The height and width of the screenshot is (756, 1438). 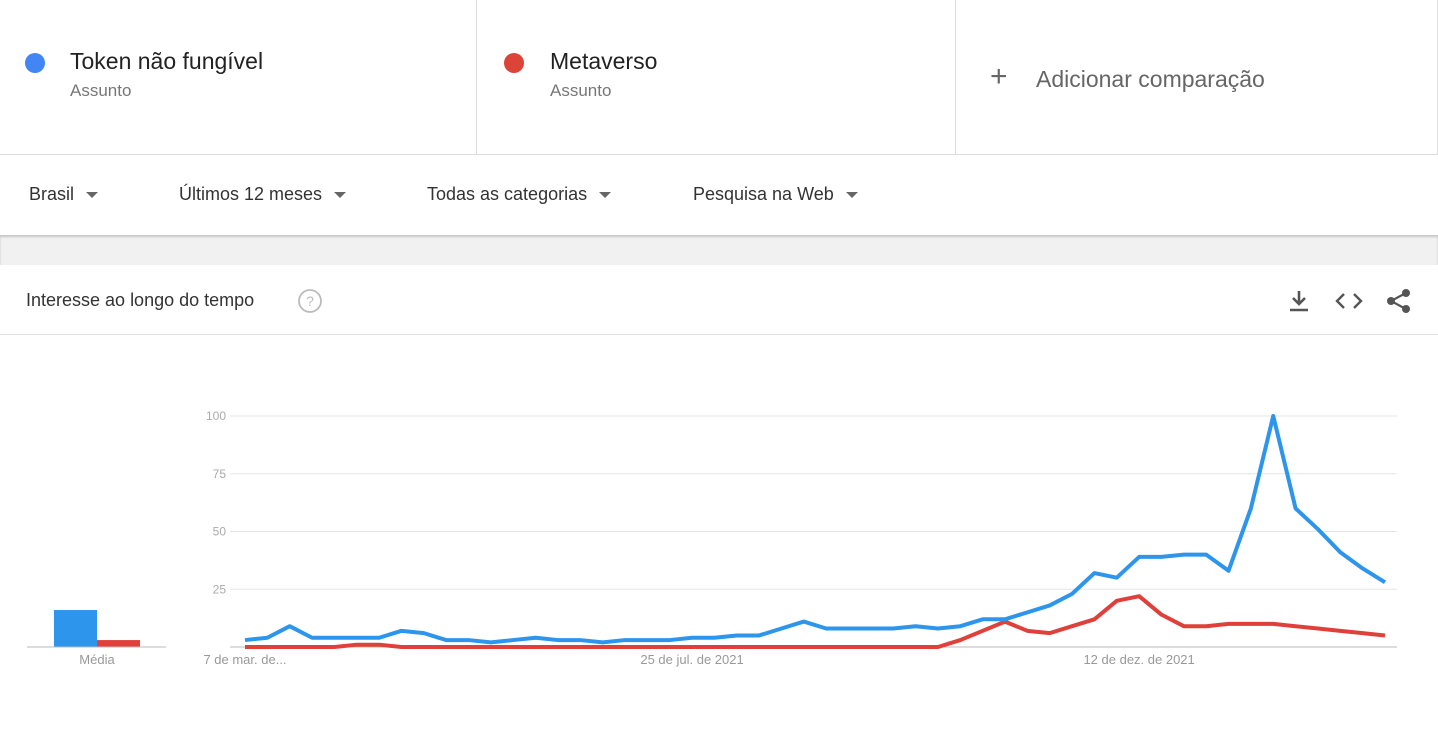 What do you see at coordinates (167, 61) in the screenshot?
I see `term-name: Token não fungível` at bounding box center [167, 61].